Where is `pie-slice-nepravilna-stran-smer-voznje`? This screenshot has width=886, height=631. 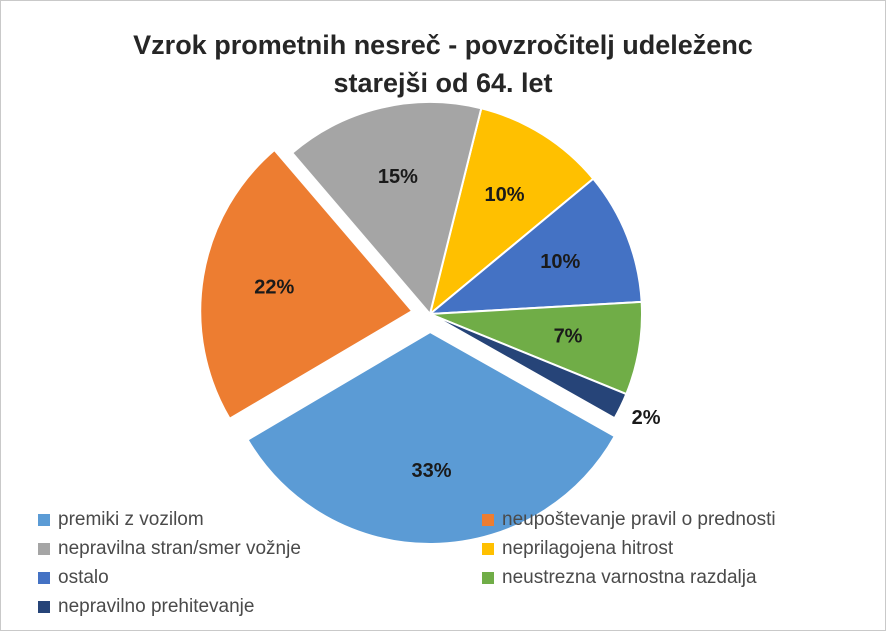 pie-slice-nepravilna-stran-smer-voznje is located at coordinates (386, 209).